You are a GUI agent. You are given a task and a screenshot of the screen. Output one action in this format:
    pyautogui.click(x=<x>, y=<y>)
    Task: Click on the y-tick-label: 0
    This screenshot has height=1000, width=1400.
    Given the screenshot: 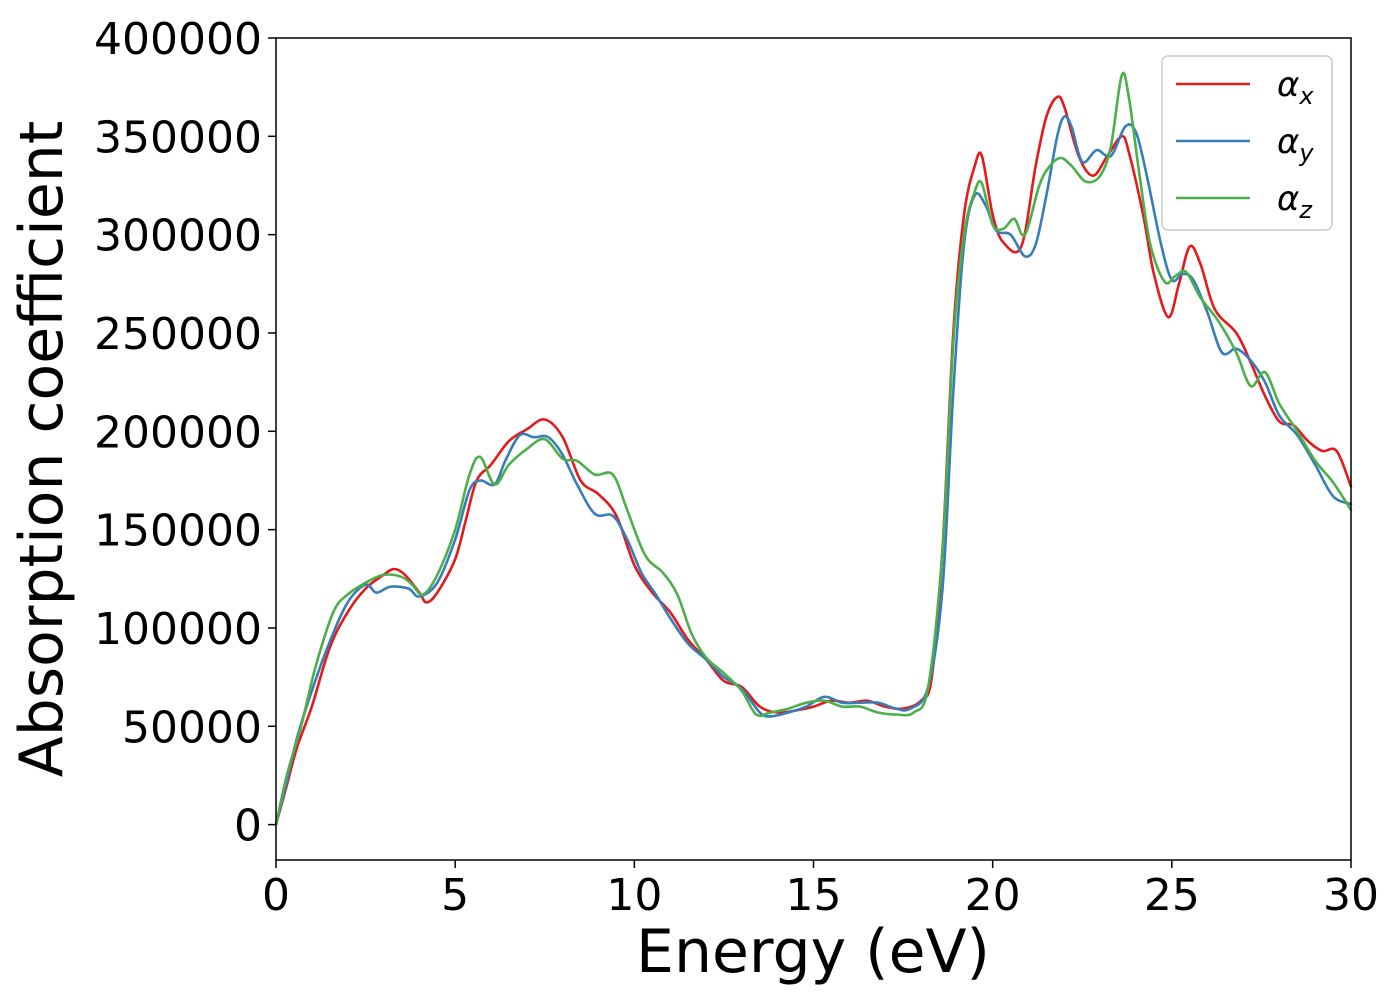 What is the action you would take?
    pyautogui.click(x=248, y=826)
    